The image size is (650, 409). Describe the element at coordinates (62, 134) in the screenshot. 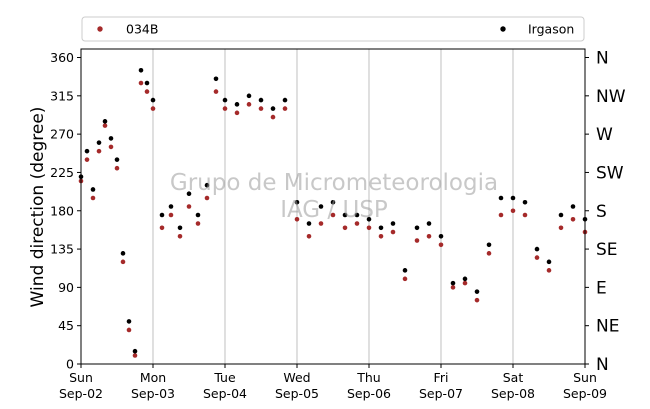

I see `y-tick-label: 270` at that location.